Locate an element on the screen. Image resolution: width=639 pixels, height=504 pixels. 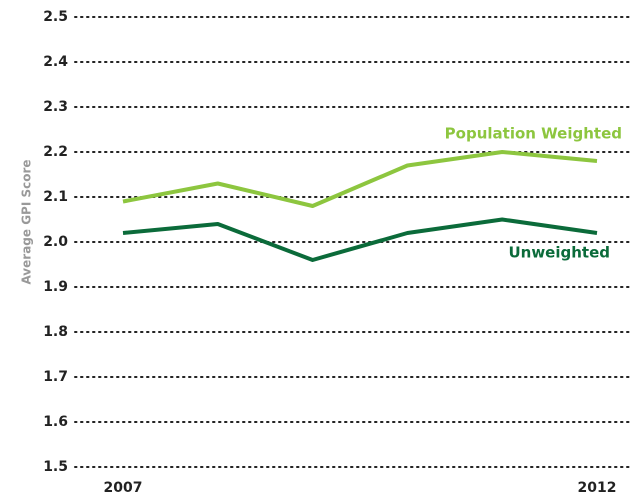
x-tick-label: 2012 is located at coordinates (597, 488).